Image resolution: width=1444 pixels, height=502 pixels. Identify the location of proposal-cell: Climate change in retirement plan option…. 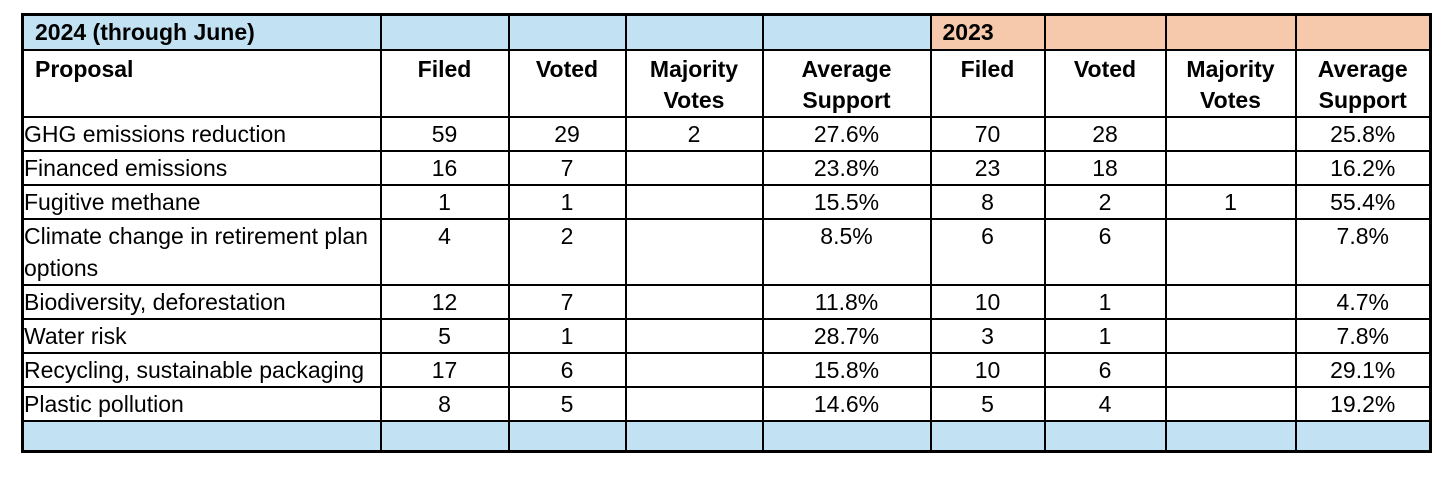
(201, 252).